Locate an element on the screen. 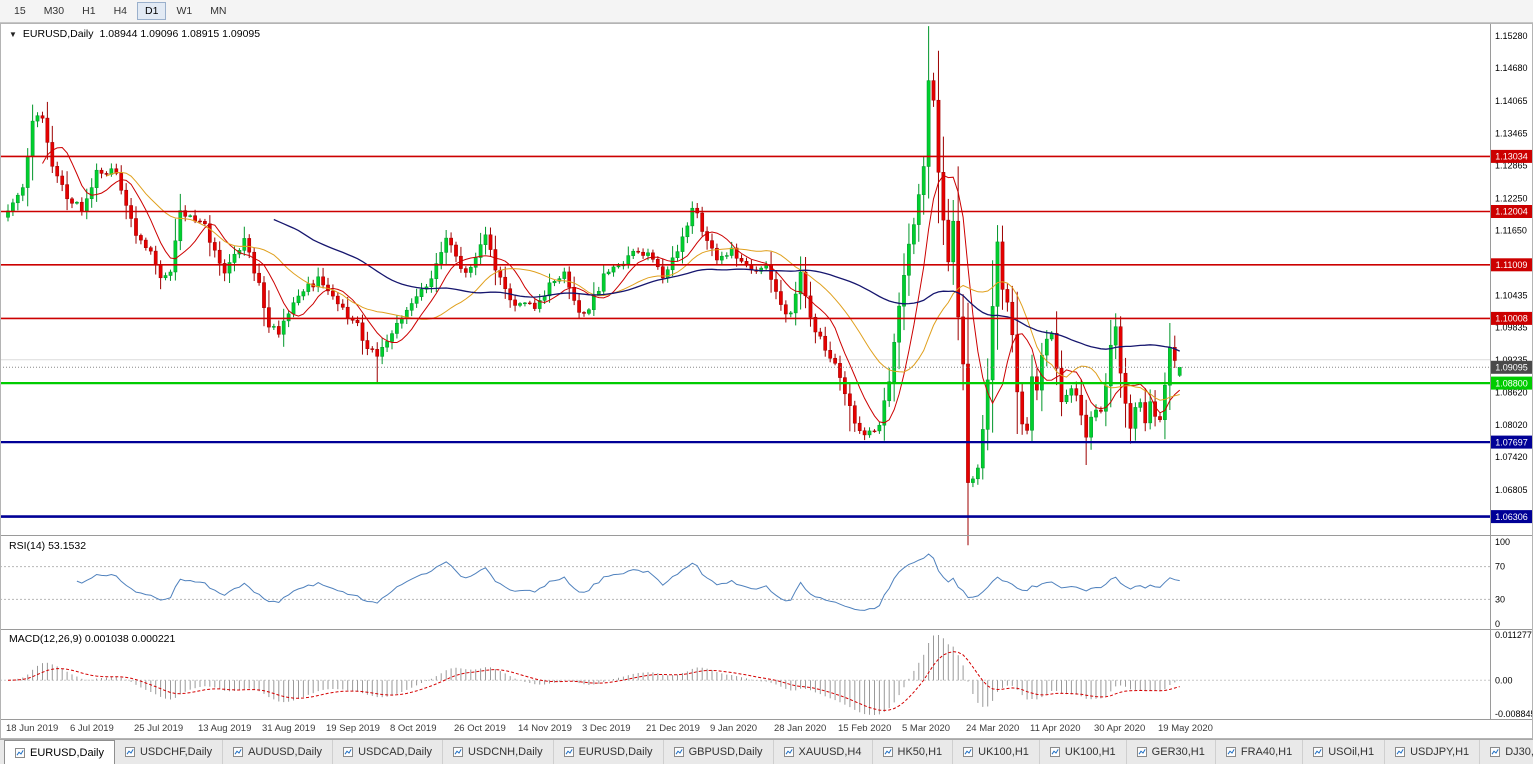 This screenshot has height=764, width=1533. price-axis-label: 1.08620 is located at coordinates (1511, 393).